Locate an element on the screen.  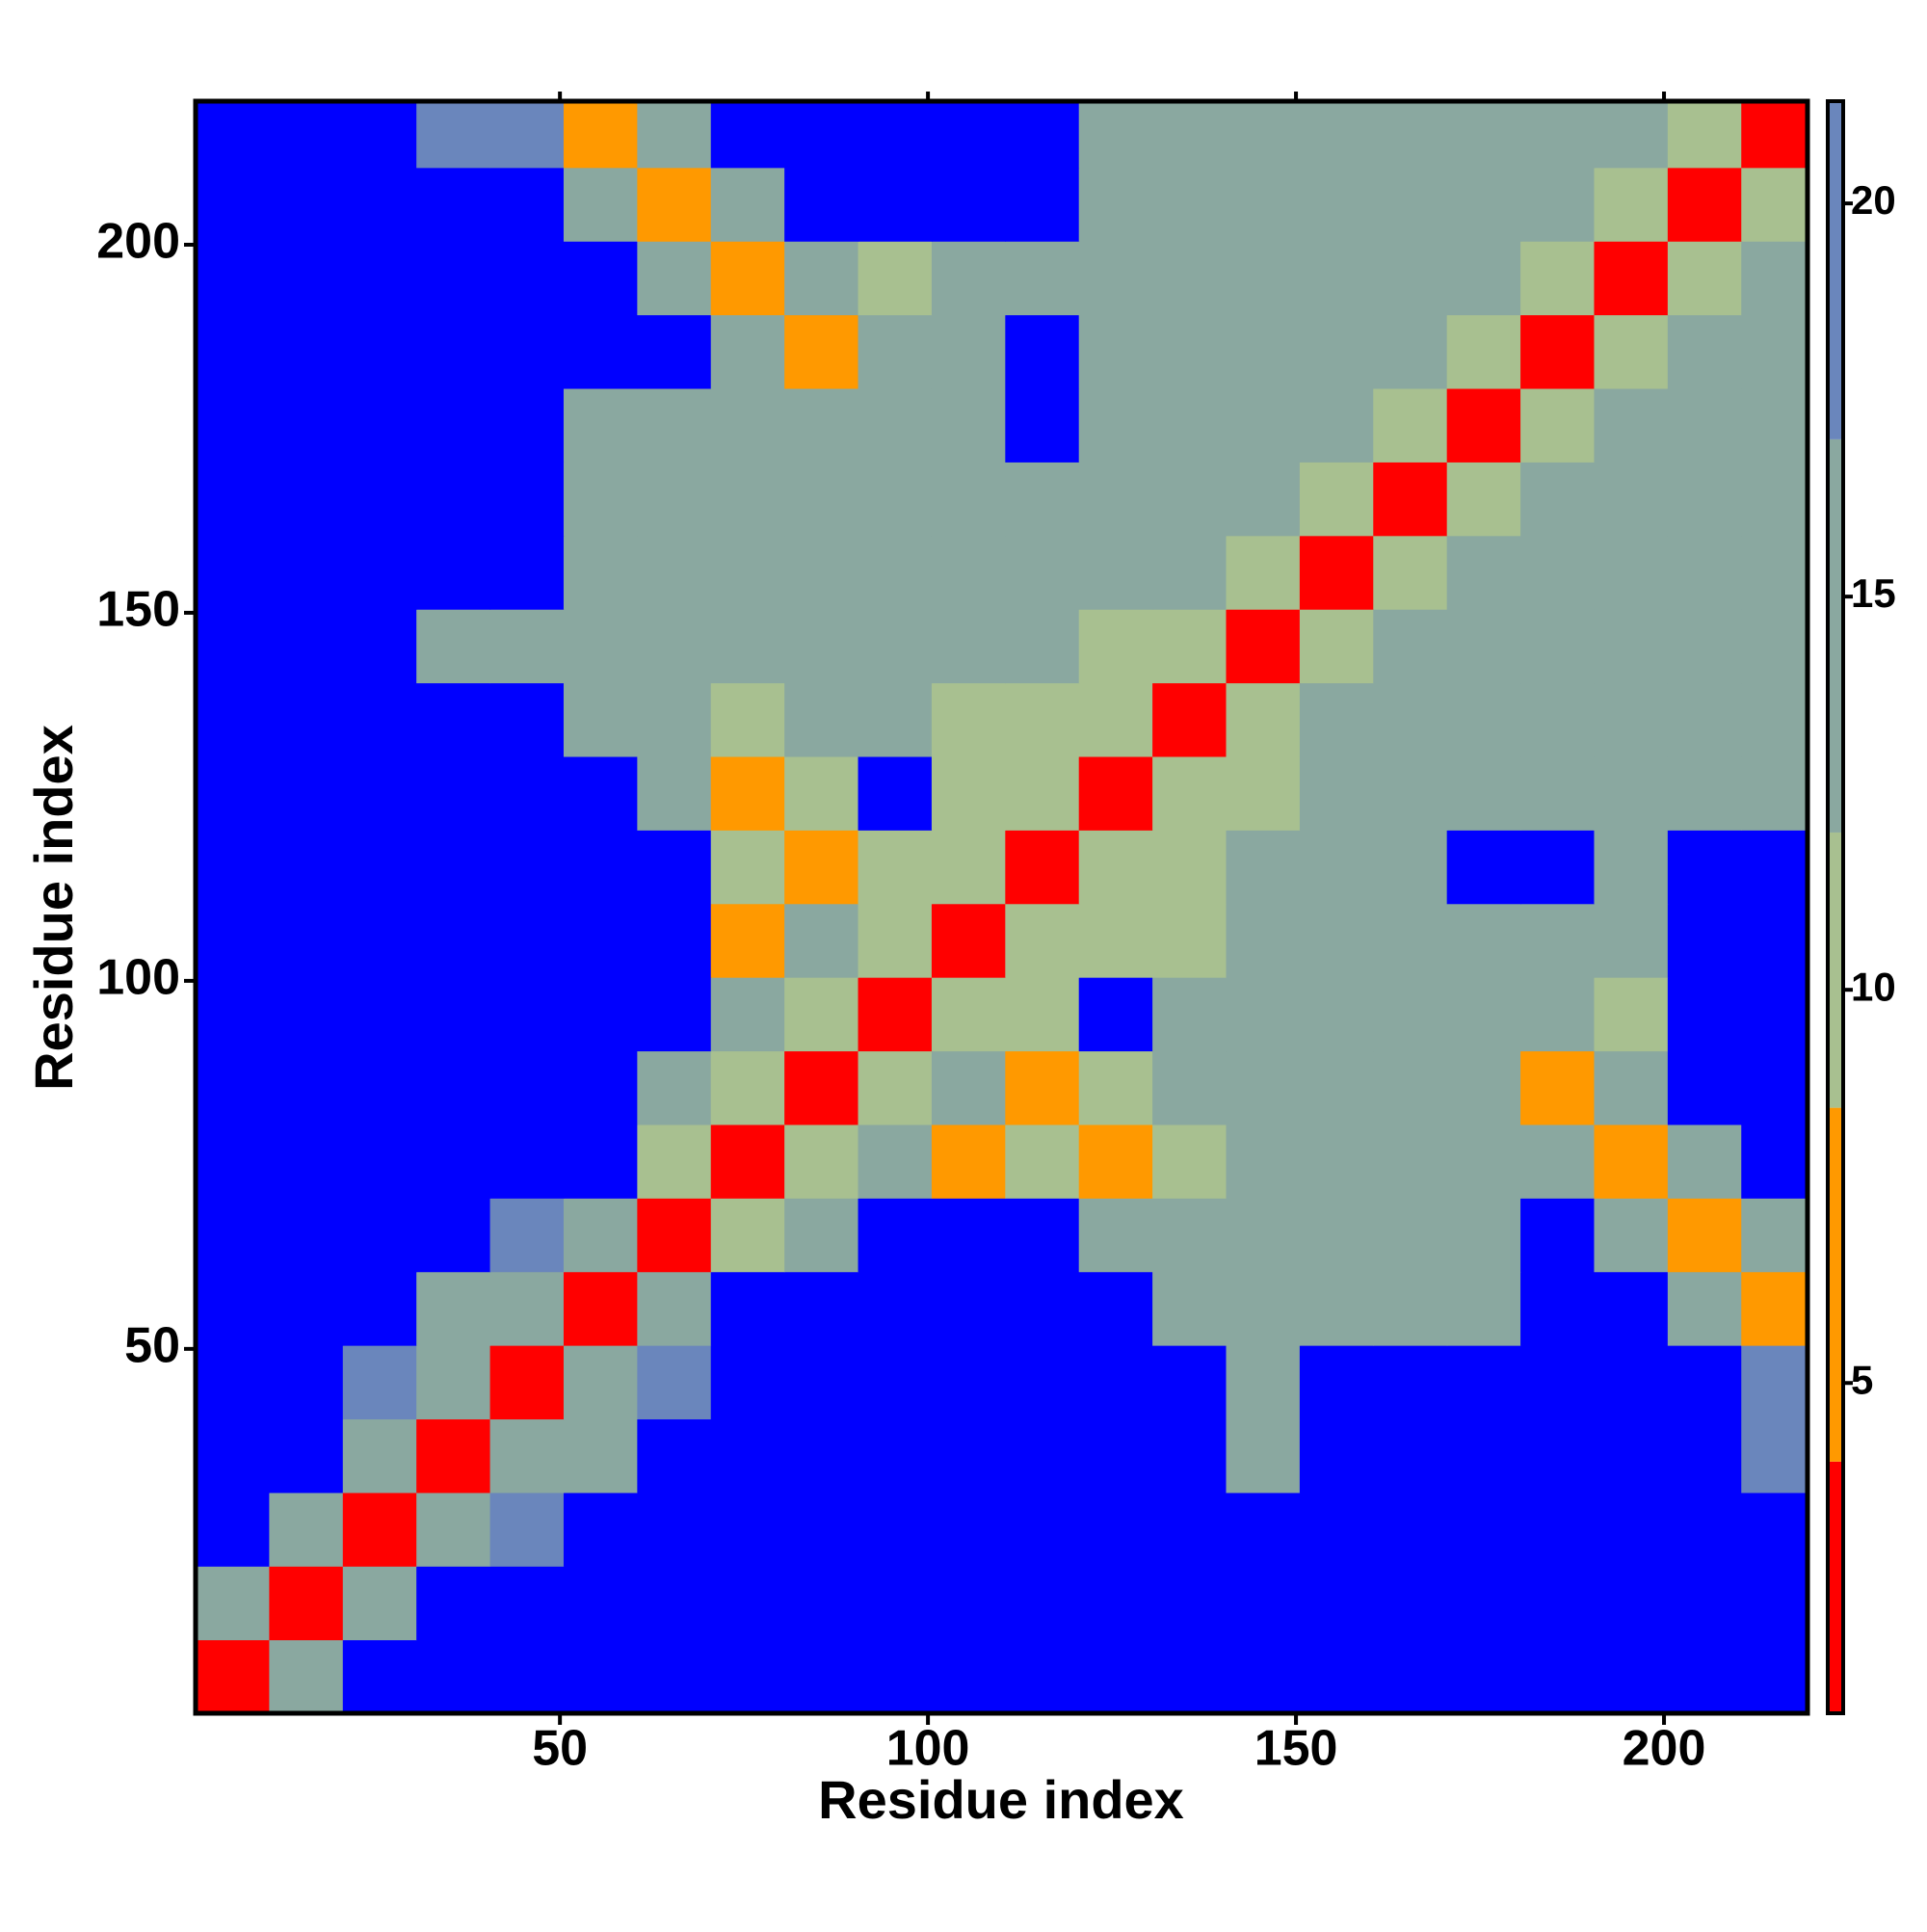
y-tick-label: 150 is located at coordinates (138, 610).